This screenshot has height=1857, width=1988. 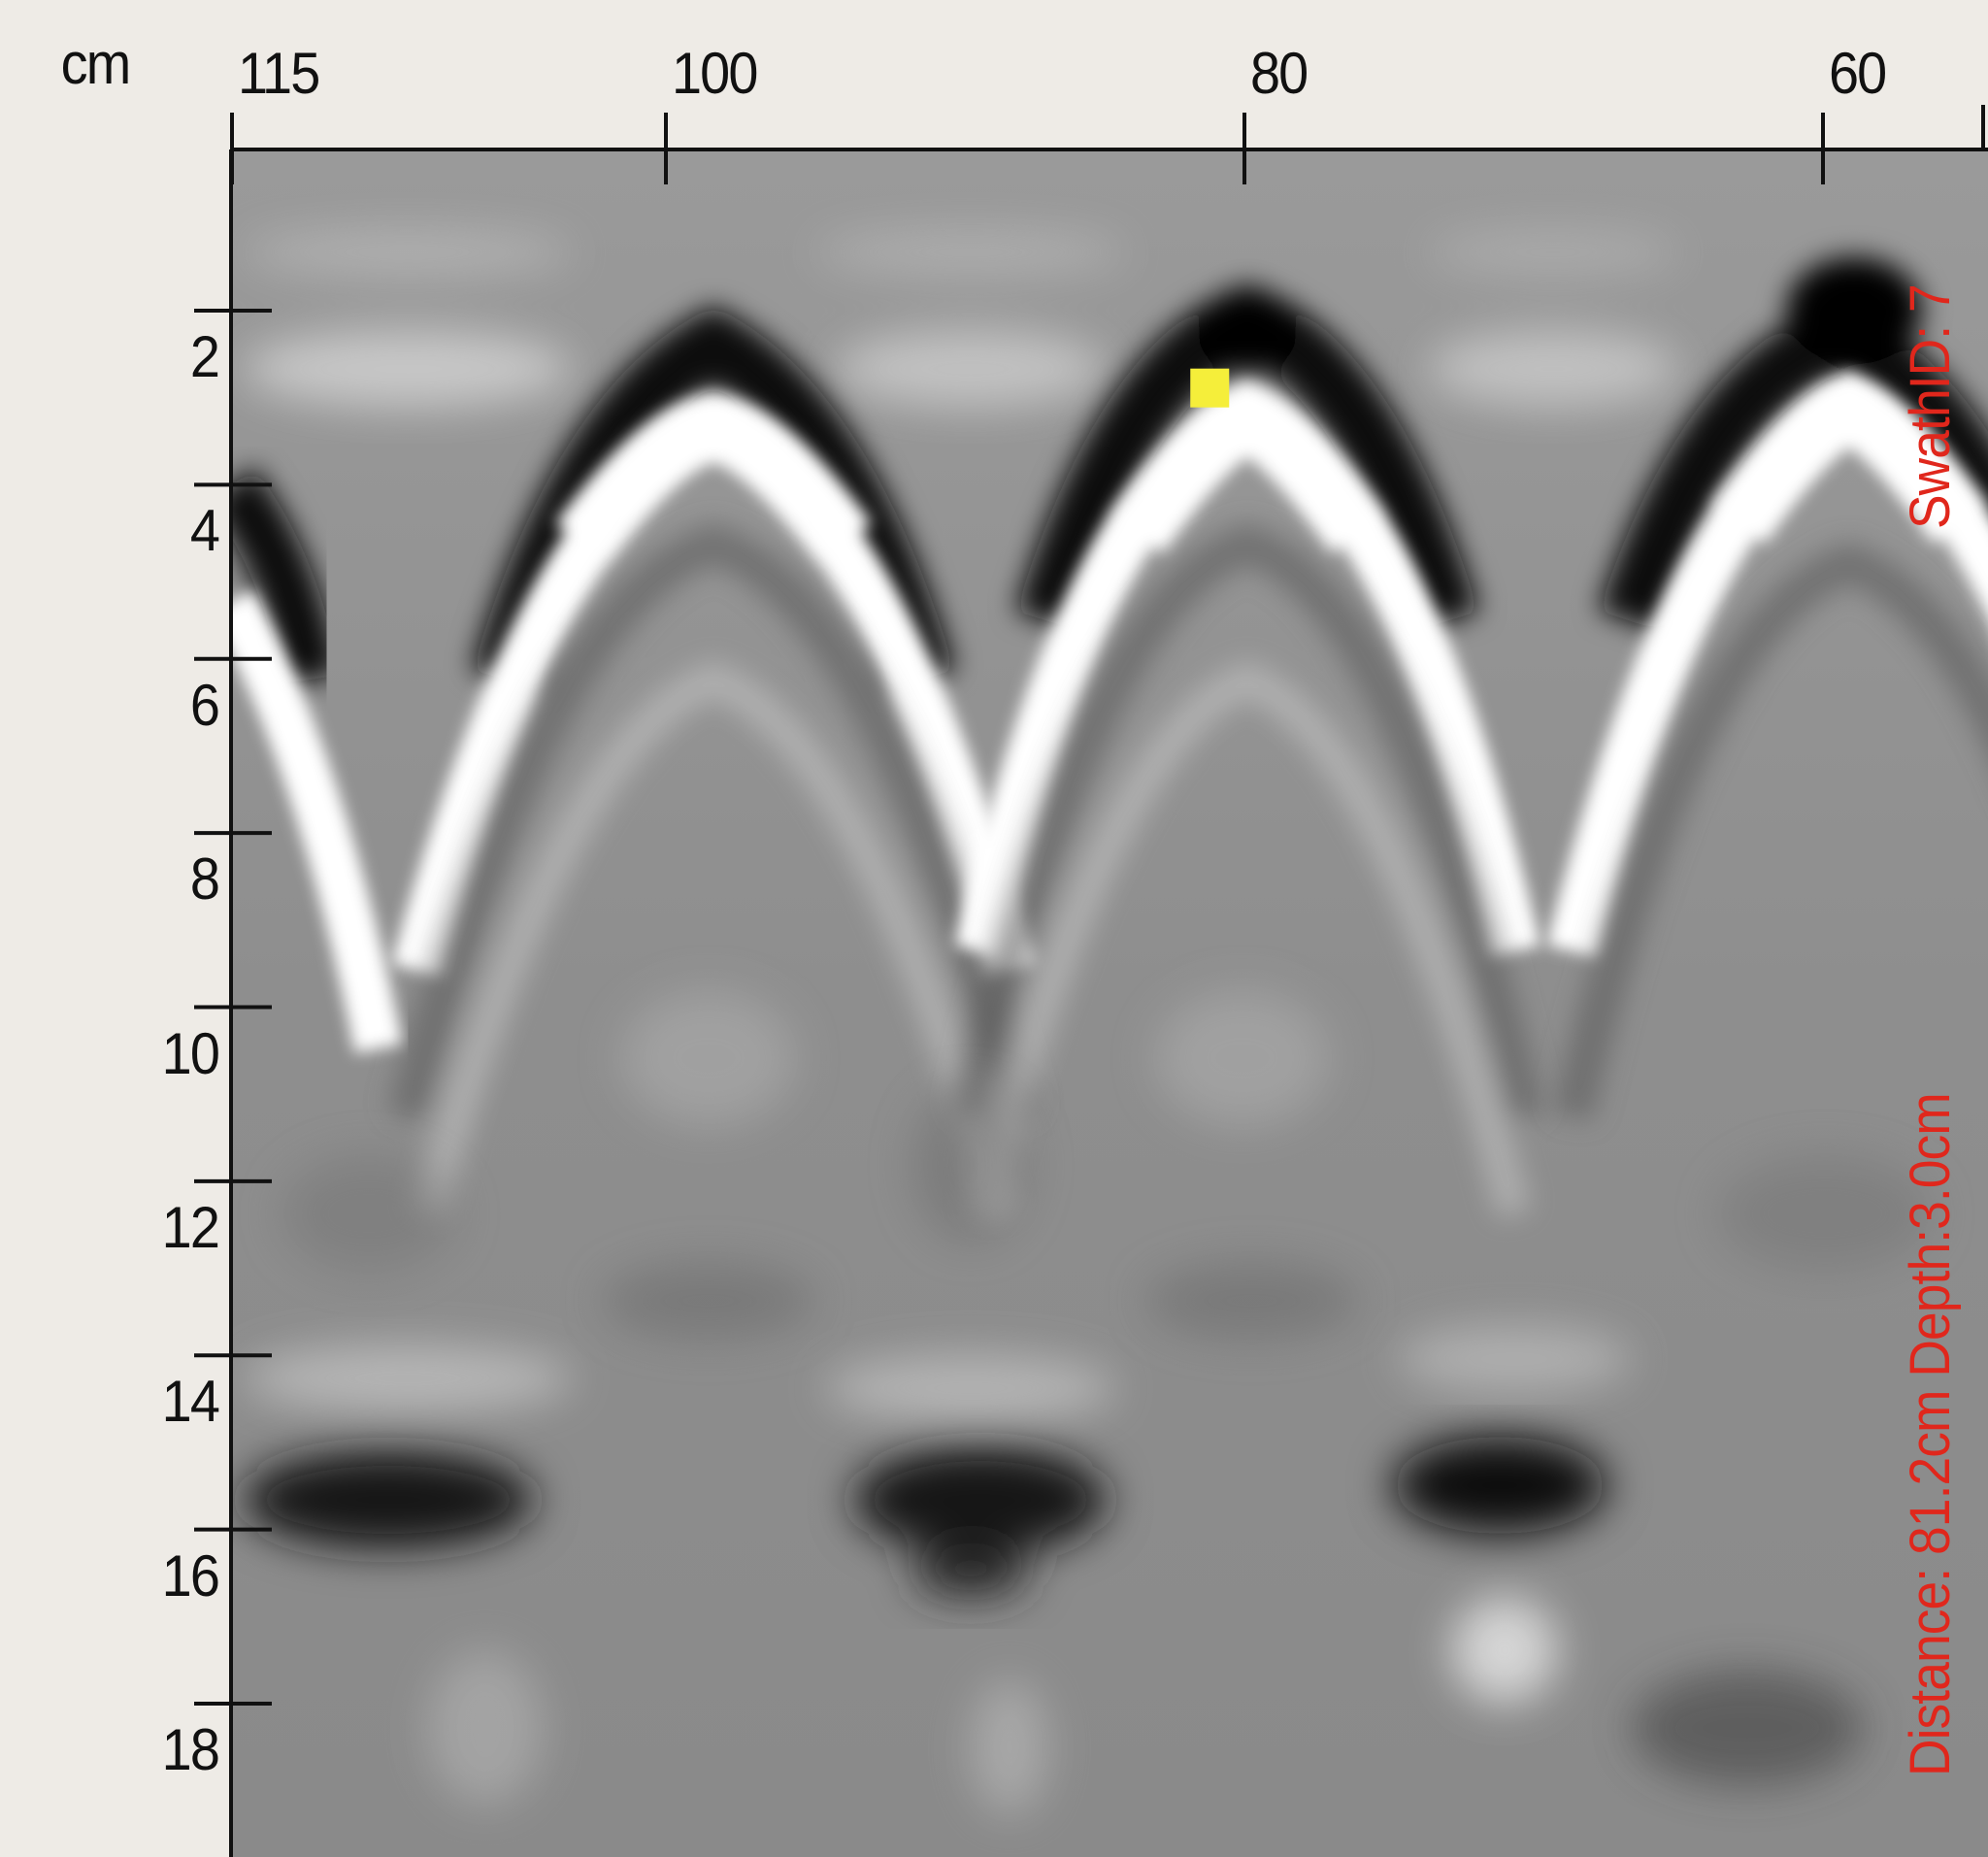 I want to click on unit-label: cm, so click(x=96, y=64).